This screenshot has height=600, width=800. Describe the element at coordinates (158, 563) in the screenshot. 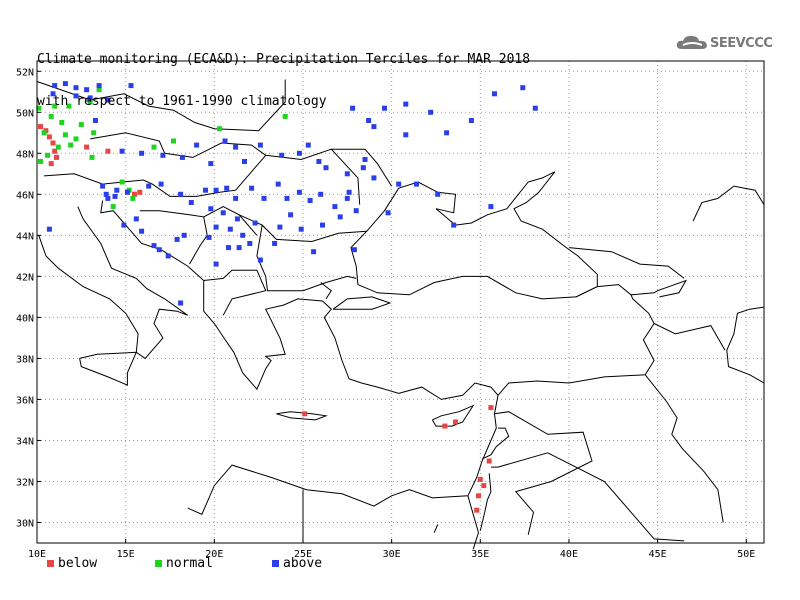

I see `legend-normal-swatch` at that location.